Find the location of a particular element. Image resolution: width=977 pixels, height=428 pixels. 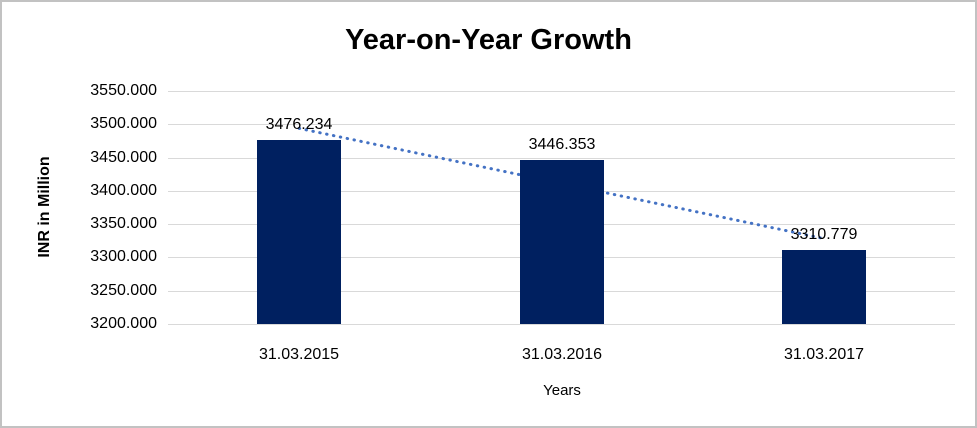

x-tick-label: 31.03.2016 is located at coordinates (562, 354).